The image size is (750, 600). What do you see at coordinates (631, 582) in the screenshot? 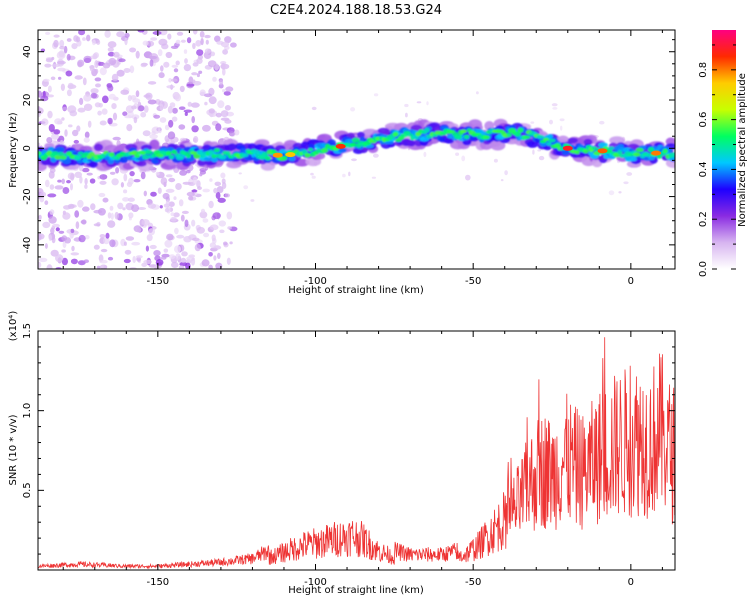
I see `x-tick-label: 0` at bounding box center [631, 582].